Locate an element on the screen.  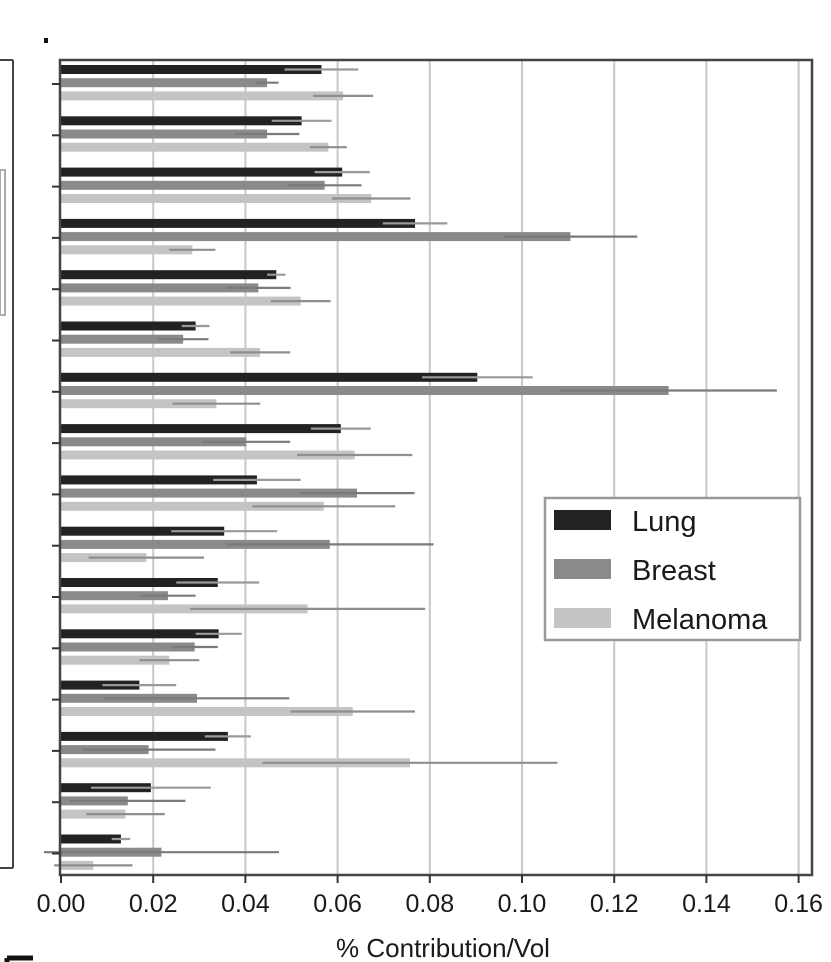
x-tick-label: 0.00 is located at coordinates (61, 904).